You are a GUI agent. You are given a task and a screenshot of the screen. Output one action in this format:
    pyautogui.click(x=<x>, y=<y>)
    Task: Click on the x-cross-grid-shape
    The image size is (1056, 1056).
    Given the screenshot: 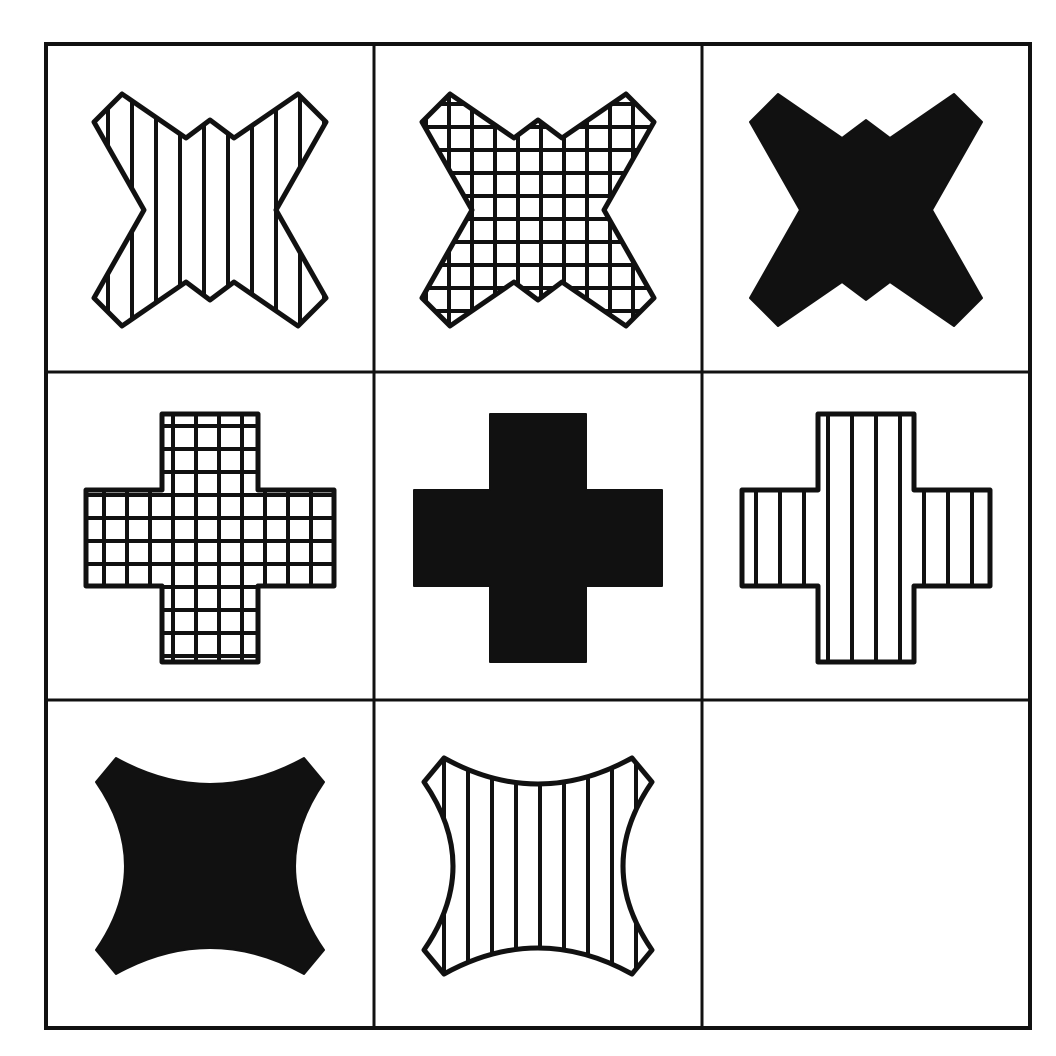 What is the action you would take?
    pyautogui.click(x=538, y=210)
    